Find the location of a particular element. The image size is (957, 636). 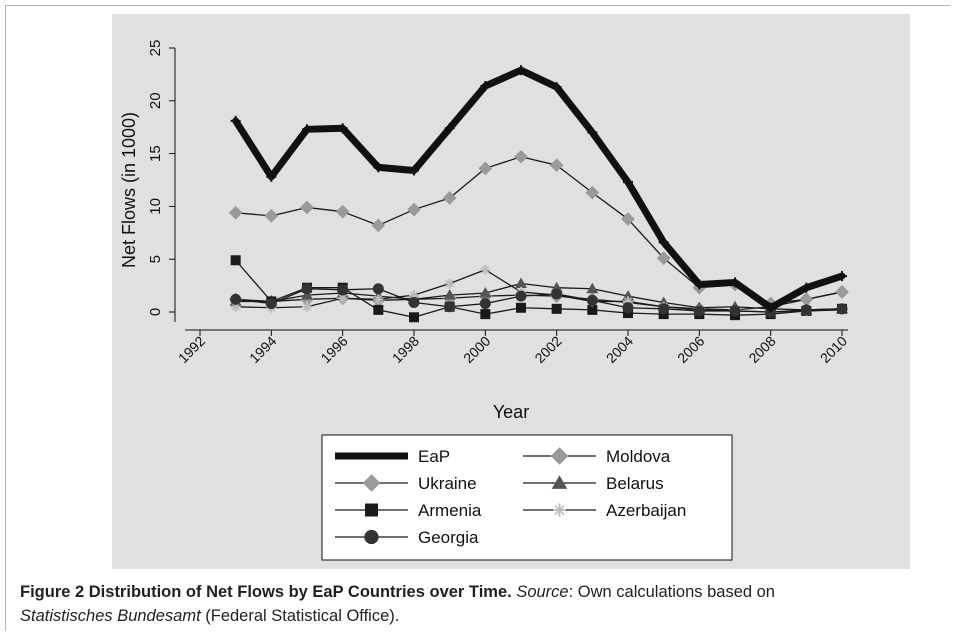

legend-item-belarus: Belarus is located at coordinates (593, 483).